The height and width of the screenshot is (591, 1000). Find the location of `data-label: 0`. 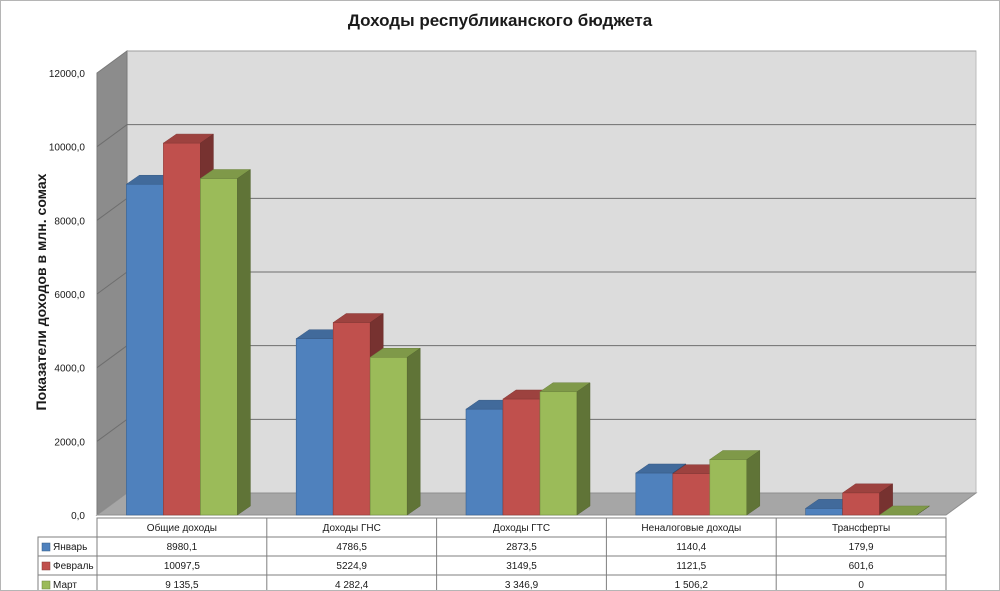

data-label: 0 is located at coordinates (861, 585).